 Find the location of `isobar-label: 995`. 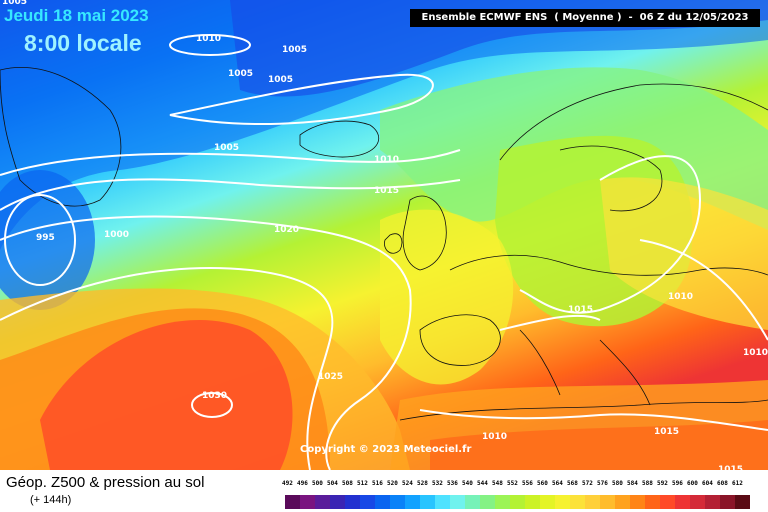

isobar-label: 995 is located at coordinates (45, 238).